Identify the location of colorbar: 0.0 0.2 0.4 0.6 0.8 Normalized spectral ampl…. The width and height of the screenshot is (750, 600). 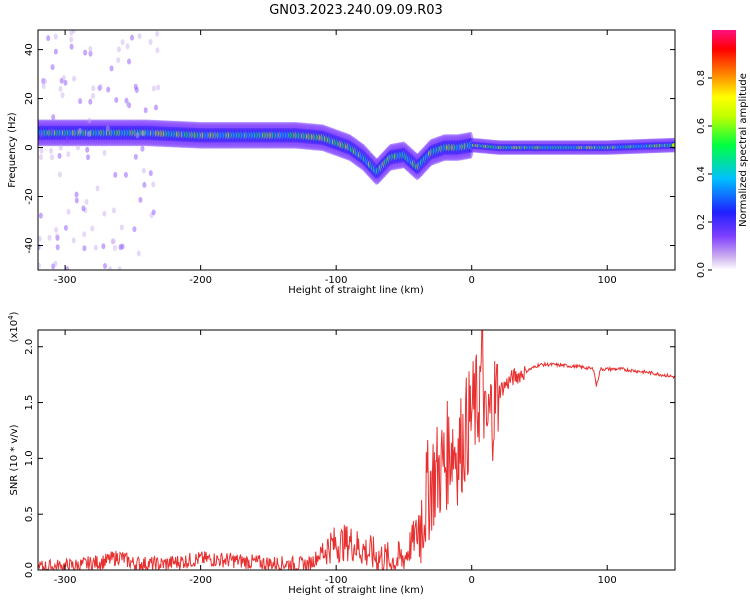
(722, 154).